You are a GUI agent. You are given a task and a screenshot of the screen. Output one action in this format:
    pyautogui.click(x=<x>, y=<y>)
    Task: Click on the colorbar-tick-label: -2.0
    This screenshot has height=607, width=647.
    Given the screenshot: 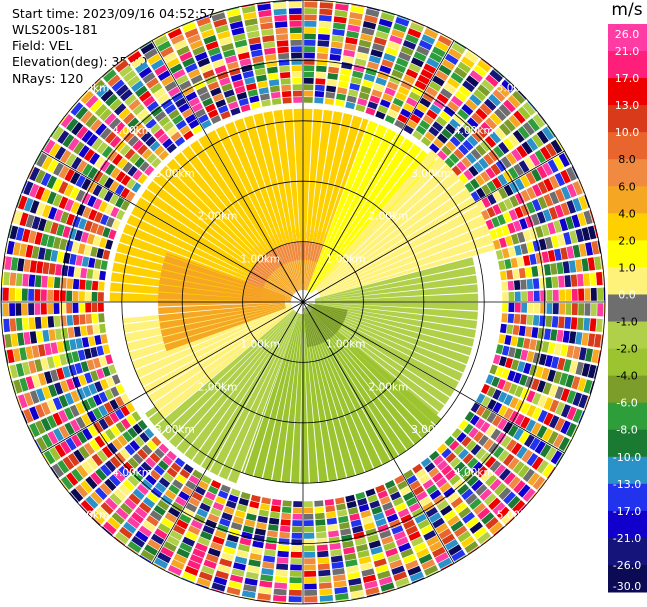 What is the action you would take?
    pyautogui.click(x=626, y=349)
    